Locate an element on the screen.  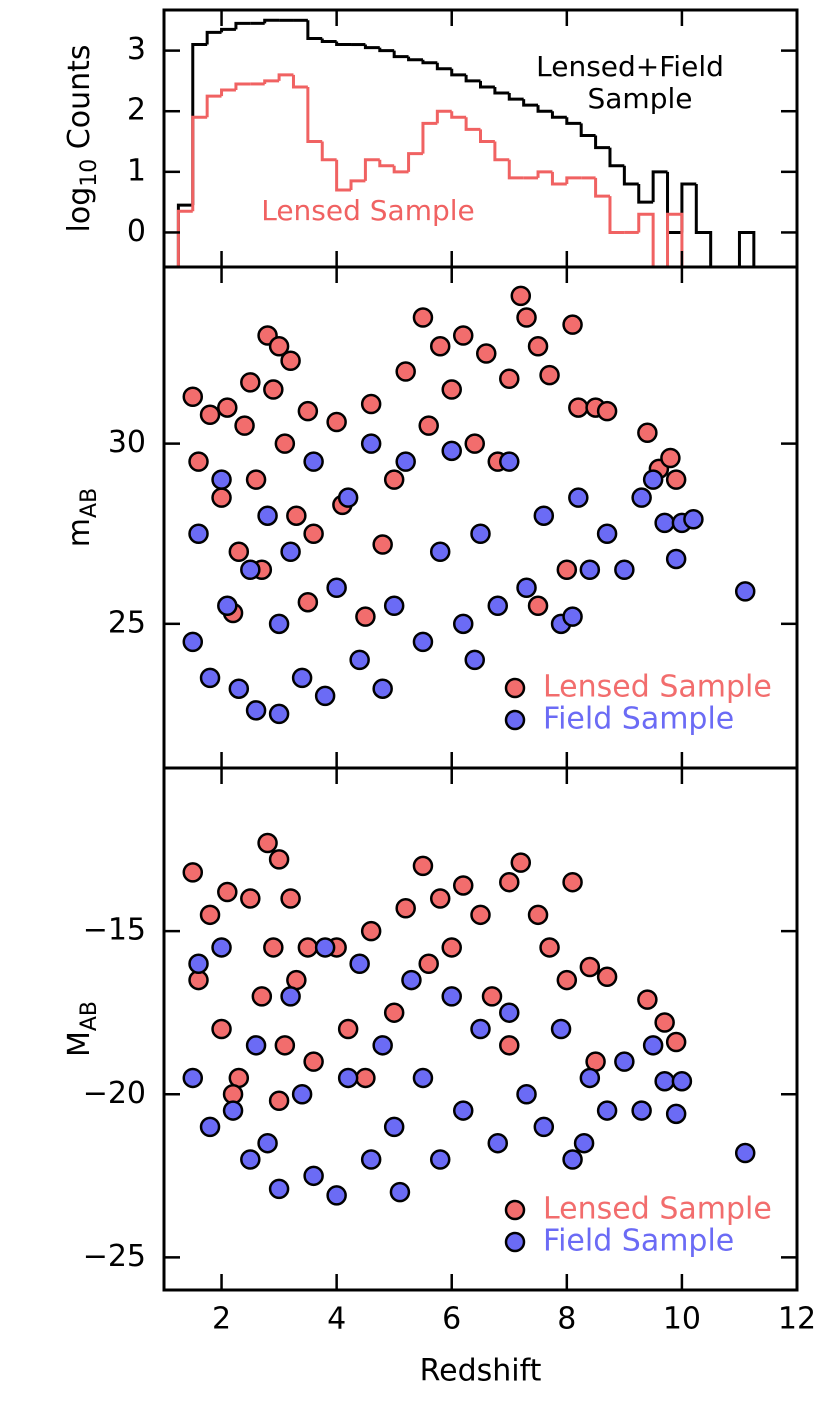
y-label-main: m is located at coordinates (79, 532).